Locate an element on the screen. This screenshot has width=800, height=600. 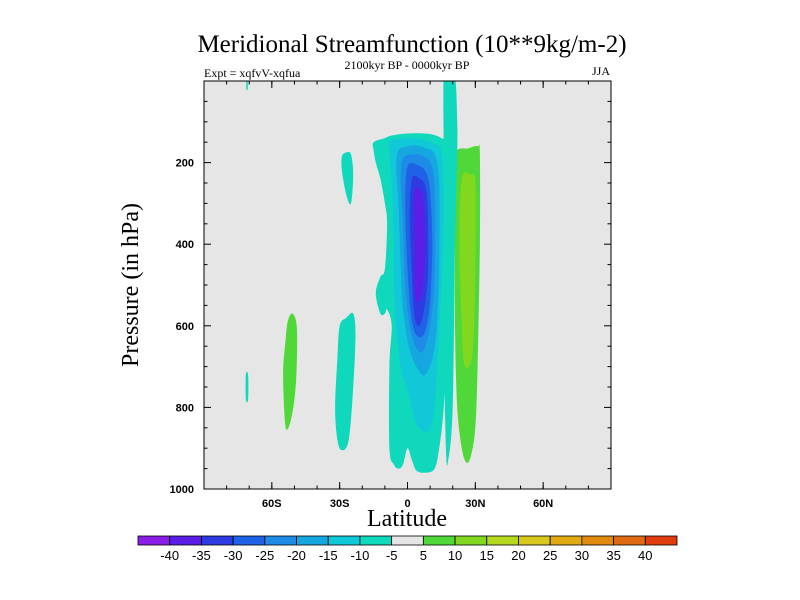
colorbar-label: 30 is located at coordinates (582, 555).